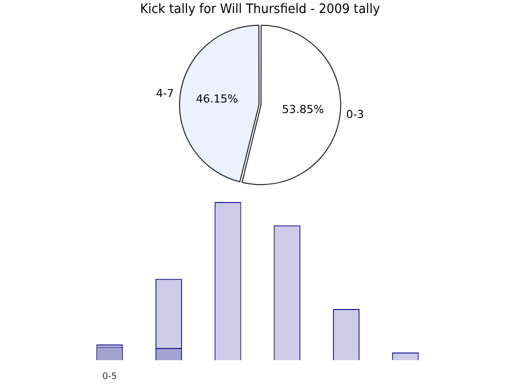 The height and width of the screenshot is (390, 520). Describe the element at coordinates (260, 8) in the screenshot. I see `chart-title: Kick tally for Will Thursfield - 2009 tally` at that location.